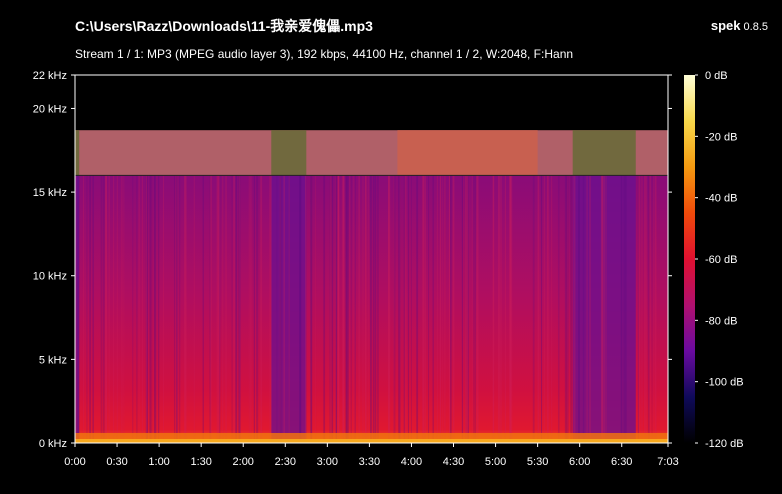  What do you see at coordinates (327, 462) in the screenshot?
I see `time-tick-label: 3:00` at bounding box center [327, 462].